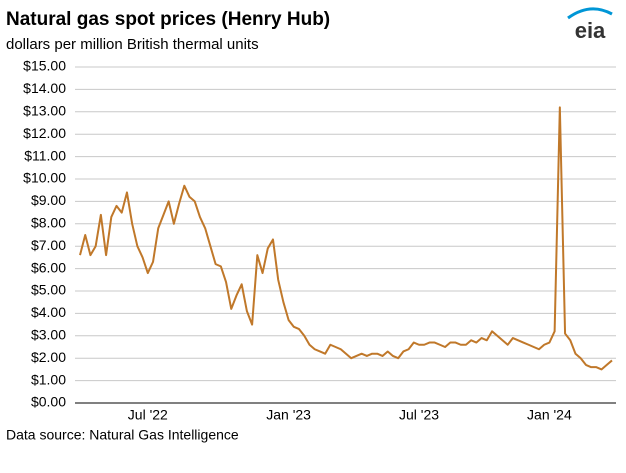  I want to click on y-tick-label: $12.00, so click(44, 133).